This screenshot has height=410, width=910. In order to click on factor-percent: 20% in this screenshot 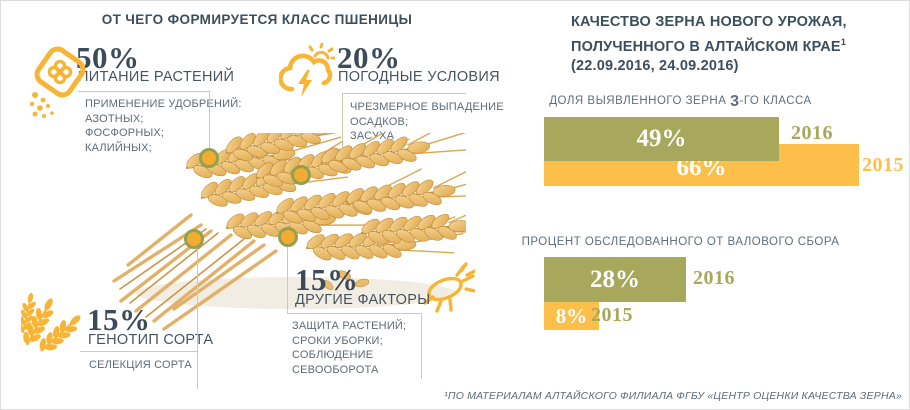, I will do `click(369, 57)`.